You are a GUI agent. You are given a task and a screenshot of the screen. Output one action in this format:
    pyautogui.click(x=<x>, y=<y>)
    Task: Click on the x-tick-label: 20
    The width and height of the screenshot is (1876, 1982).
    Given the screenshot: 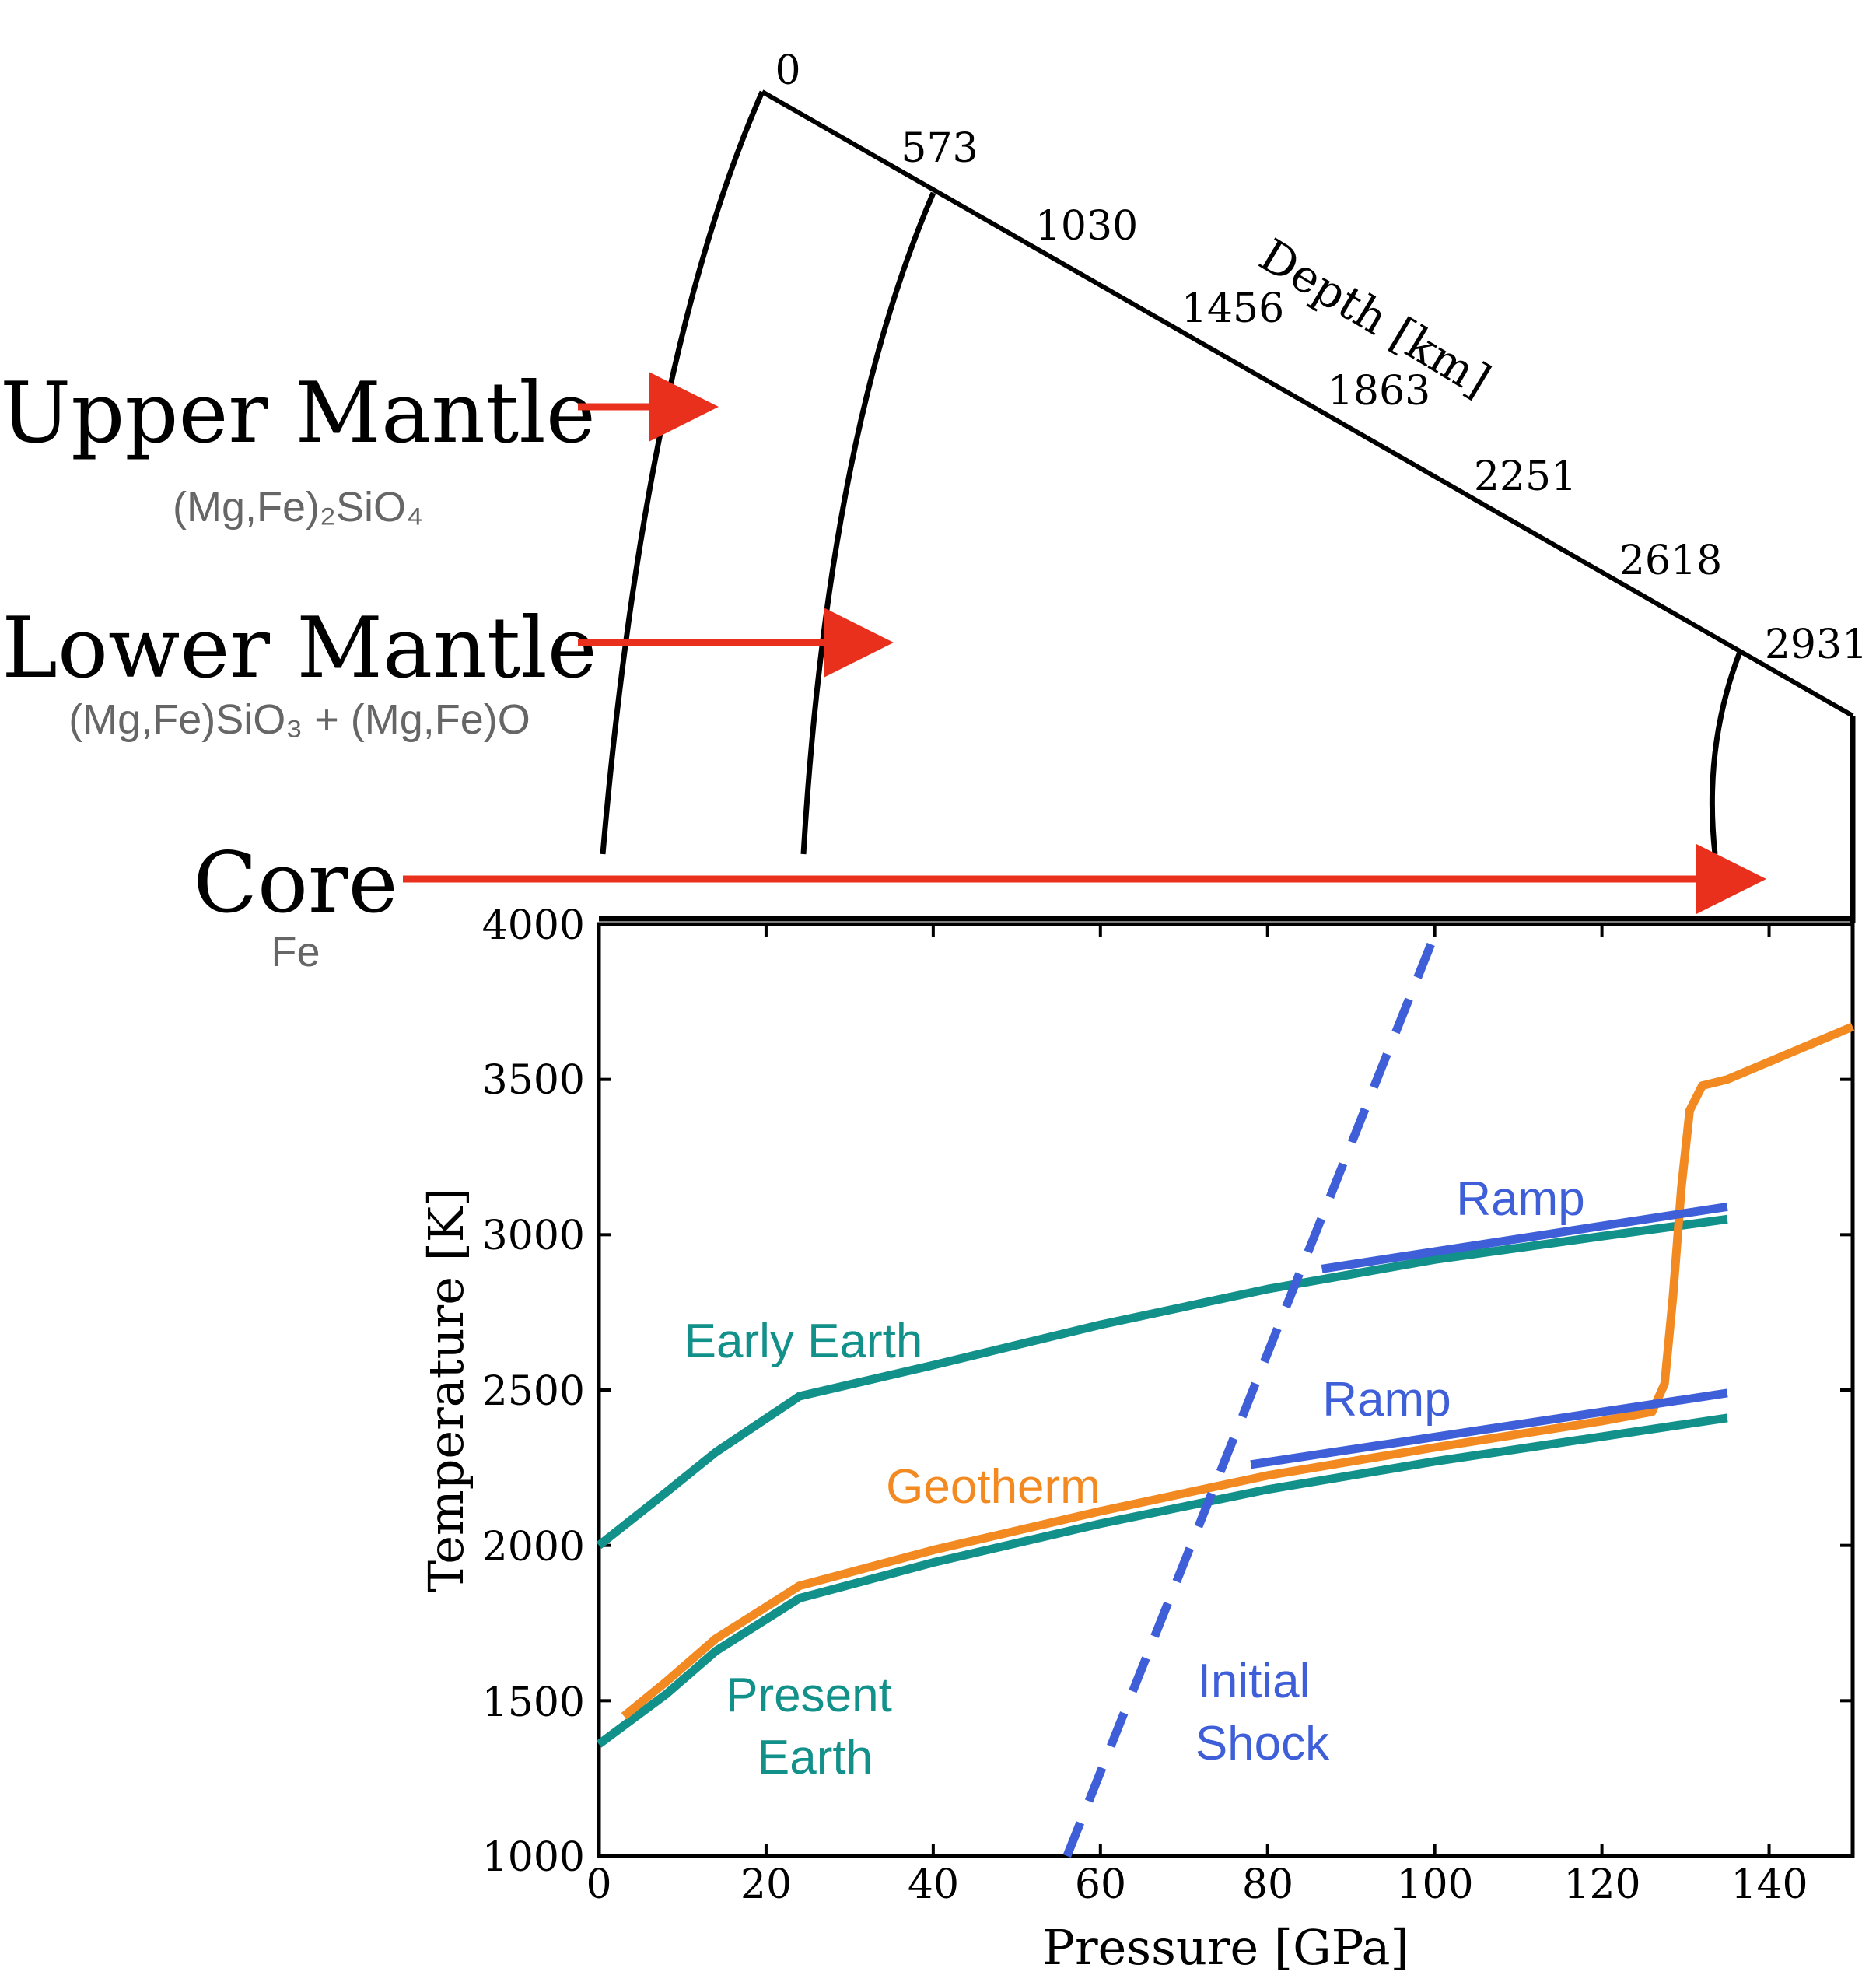 What is the action you would take?
    pyautogui.click(x=766, y=1885)
    